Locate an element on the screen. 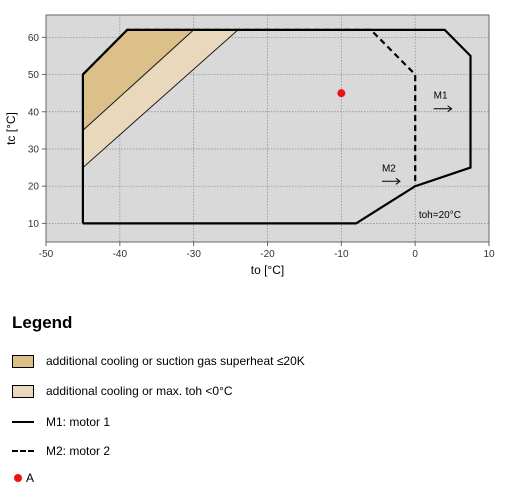 The image size is (511, 499). legend-swatch-motor2 is located at coordinates (25, 451).